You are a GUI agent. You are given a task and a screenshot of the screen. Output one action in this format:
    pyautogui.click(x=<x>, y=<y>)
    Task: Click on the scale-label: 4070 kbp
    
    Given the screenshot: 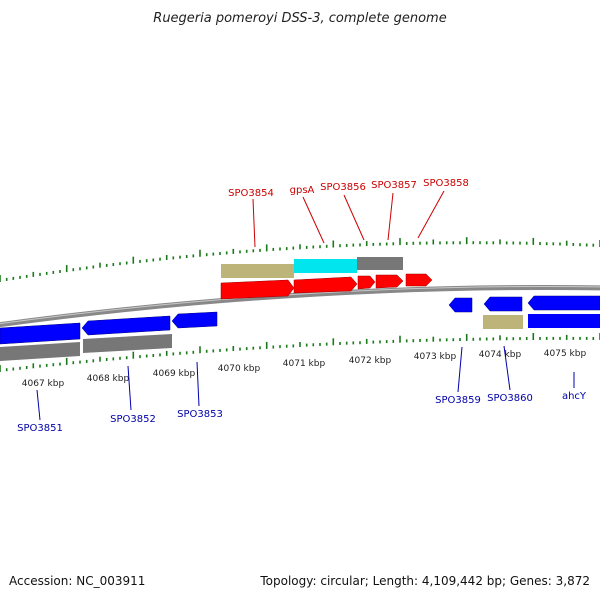 What is the action you would take?
    pyautogui.click(x=239, y=369)
    